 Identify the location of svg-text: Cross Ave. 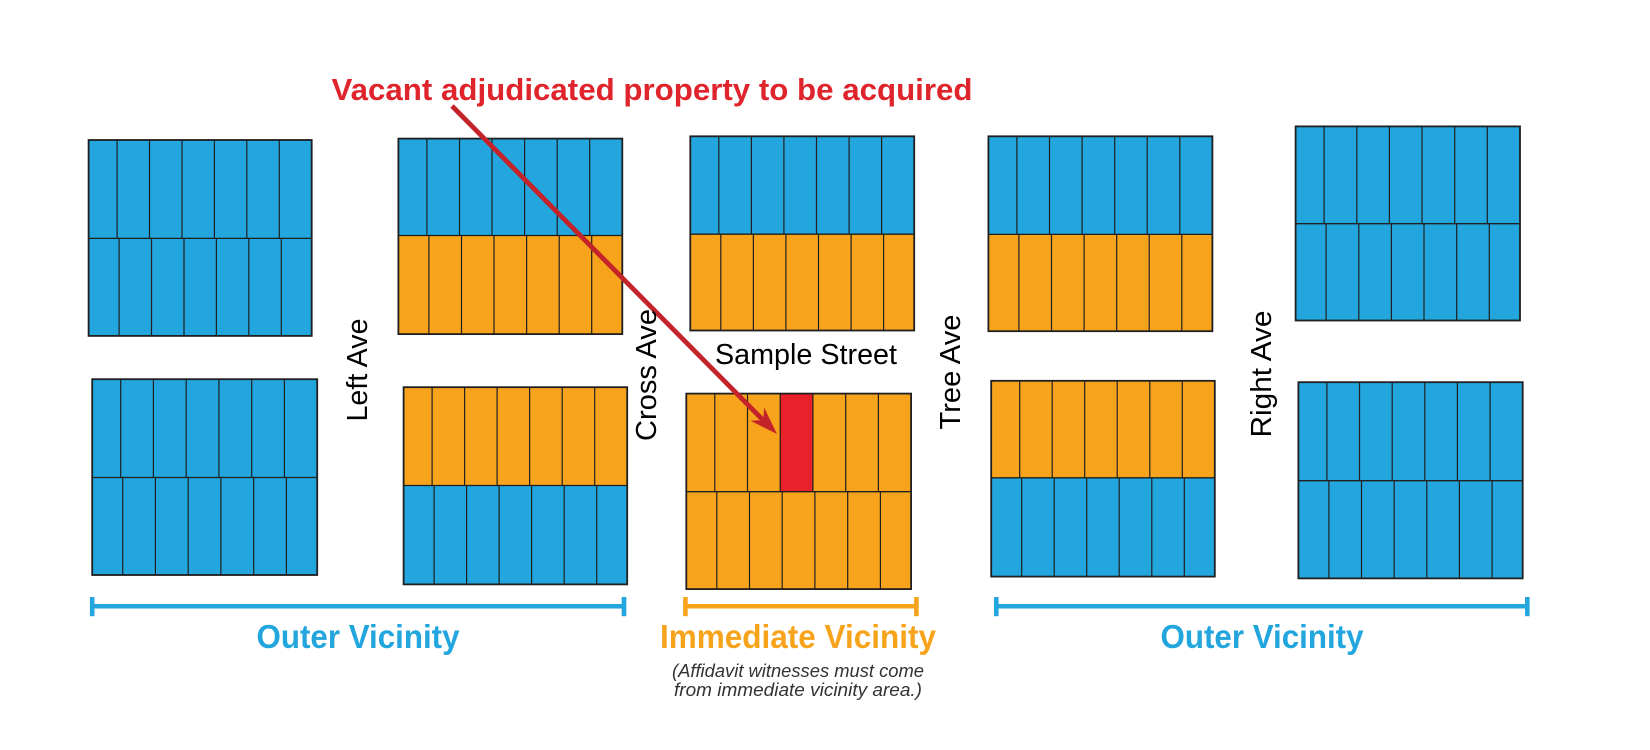
(647, 375).